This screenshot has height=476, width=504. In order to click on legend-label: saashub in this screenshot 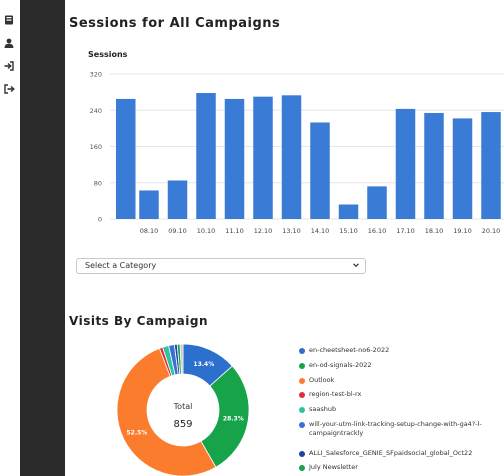, I will do `click(323, 409)`.